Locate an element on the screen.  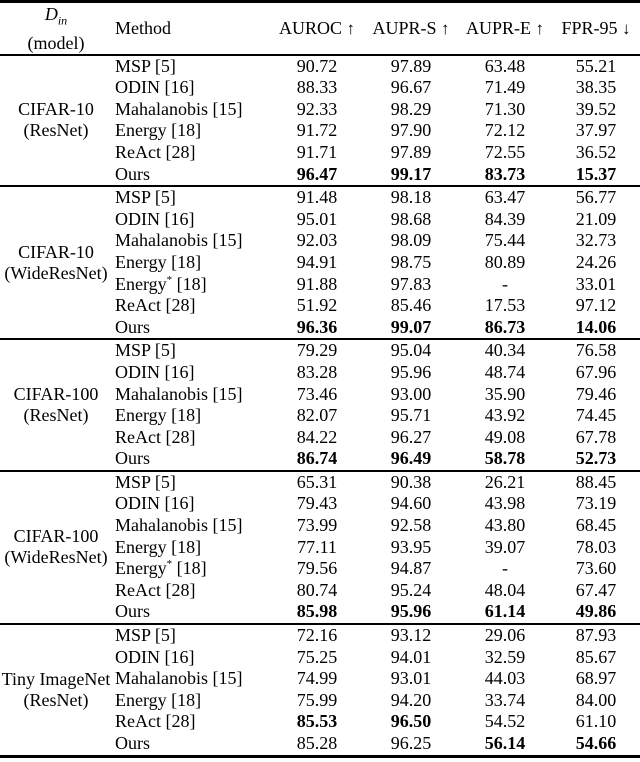
method-row: Energy [18] 94.91 98.75 80.89 24.26 is located at coordinates (320, 263).